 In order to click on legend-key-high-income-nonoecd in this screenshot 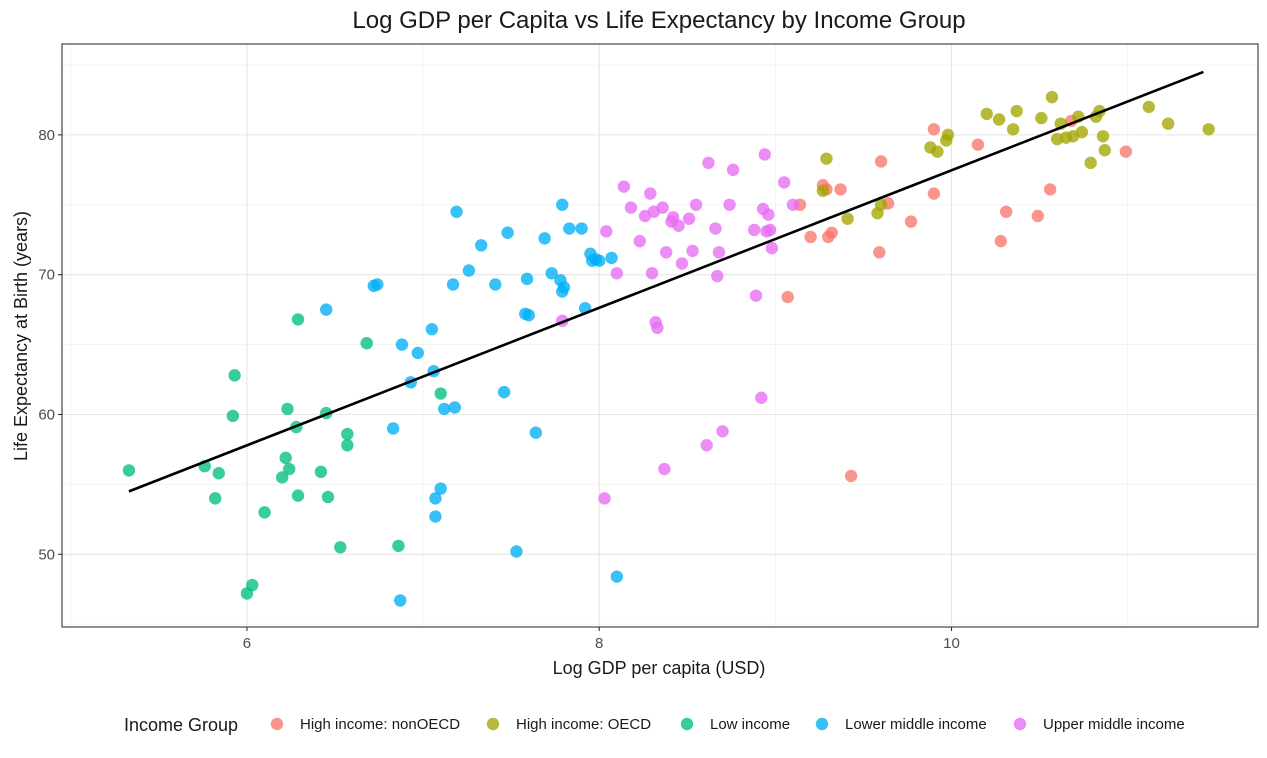, I will do `click(277, 724)`.